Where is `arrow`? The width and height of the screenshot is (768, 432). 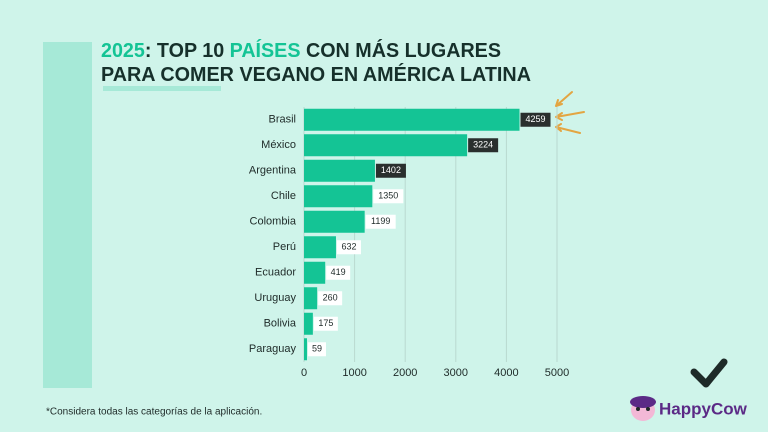
arrow is located at coordinates (564, 99).